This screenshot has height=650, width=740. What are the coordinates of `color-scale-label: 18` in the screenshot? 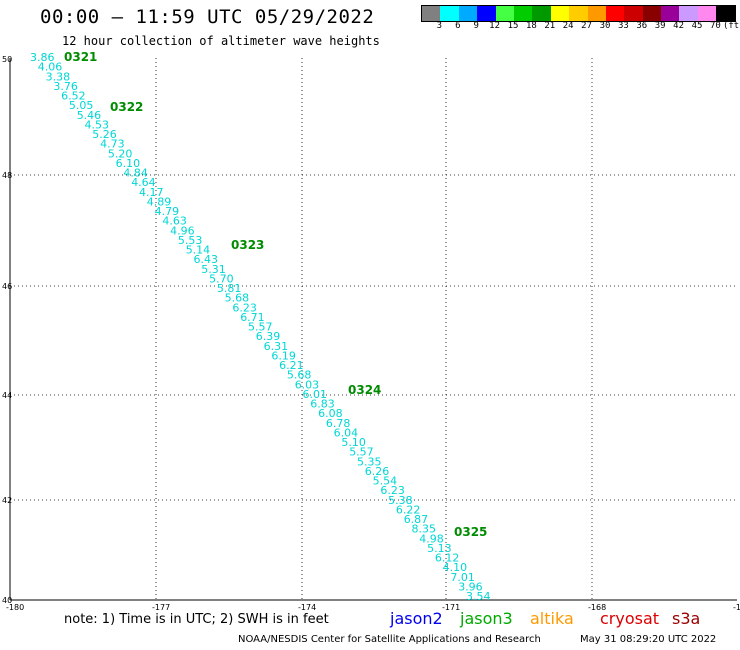 It's located at (531, 26).